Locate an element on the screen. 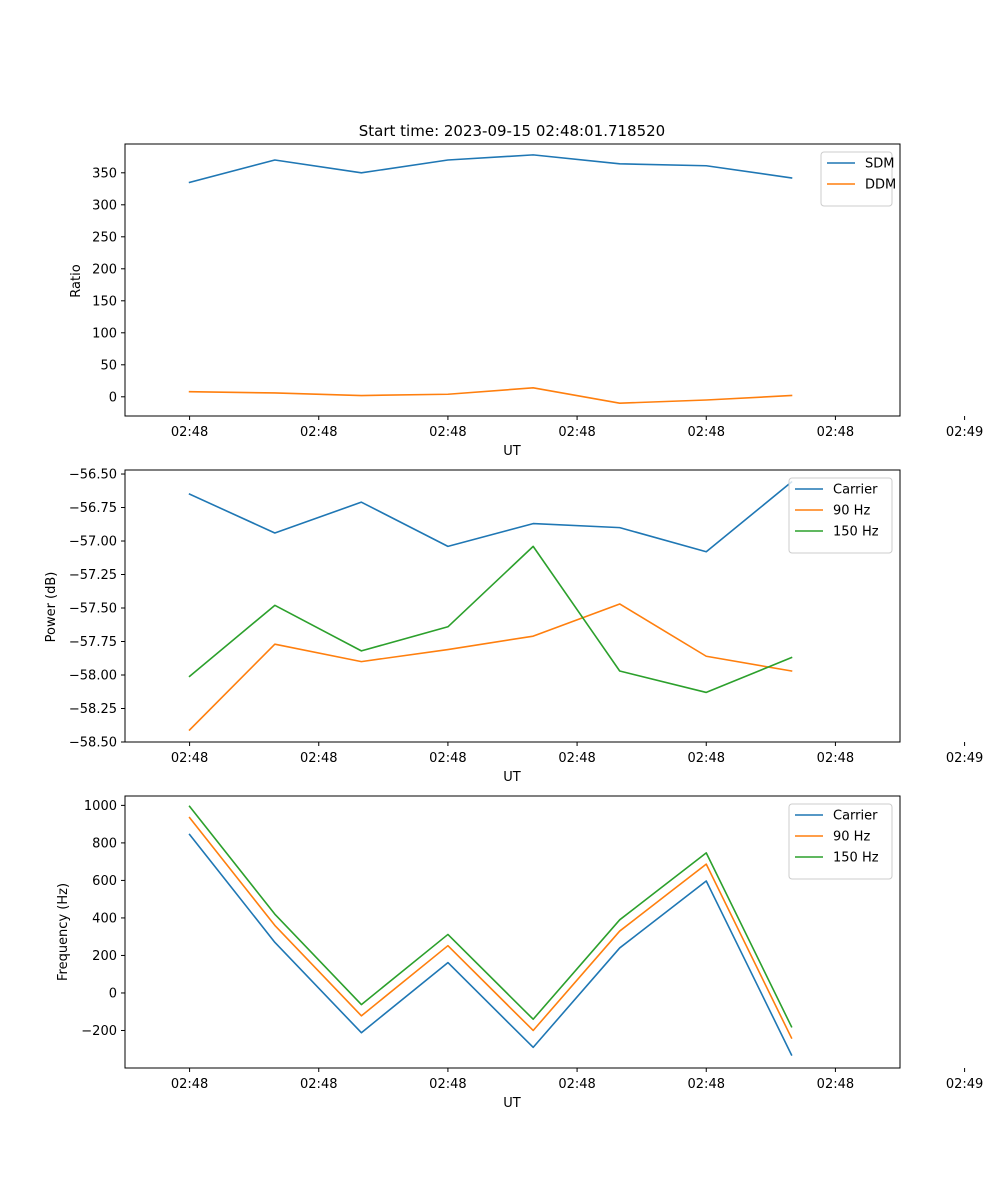 The width and height of the screenshot is (1000, 1200). y-tick-label: −58.50 is located at coordinates (93, 743).